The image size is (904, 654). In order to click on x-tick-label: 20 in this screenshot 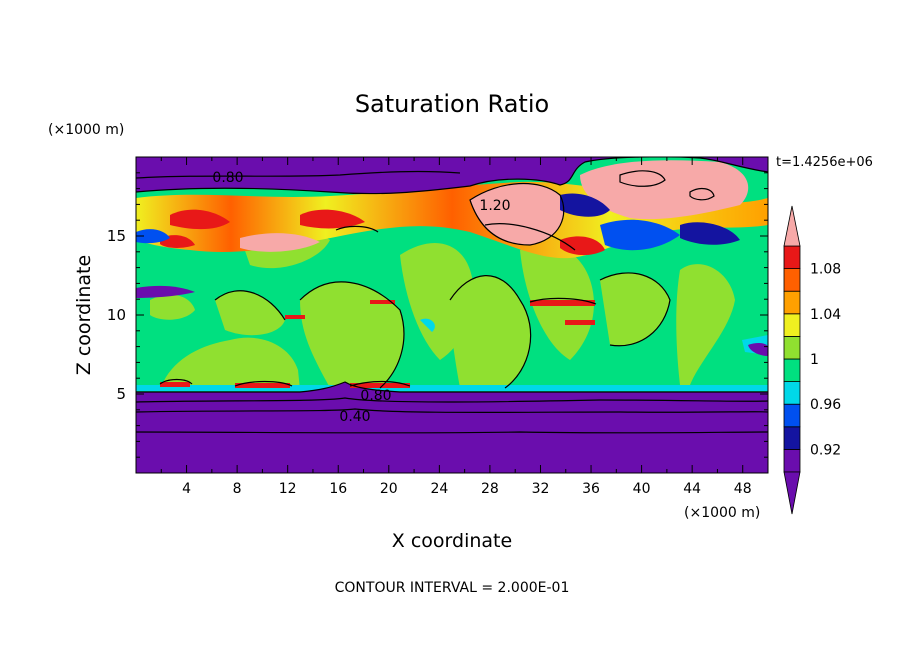, I will do `click(389, 489)`.